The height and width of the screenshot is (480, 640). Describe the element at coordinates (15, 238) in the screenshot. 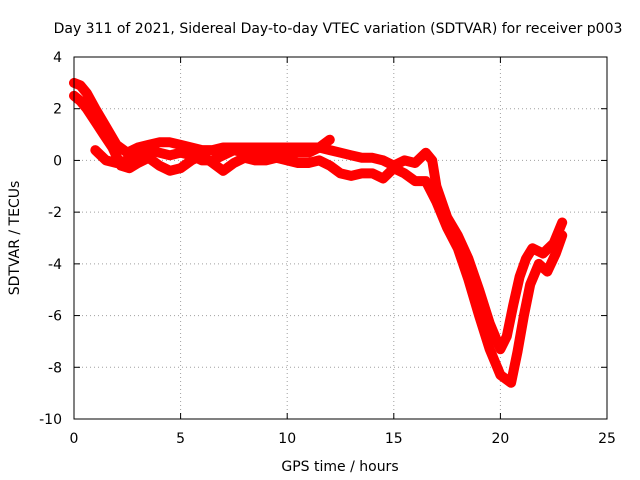

I see `y-axis-label: SDTVAR / TECUs` at that location.